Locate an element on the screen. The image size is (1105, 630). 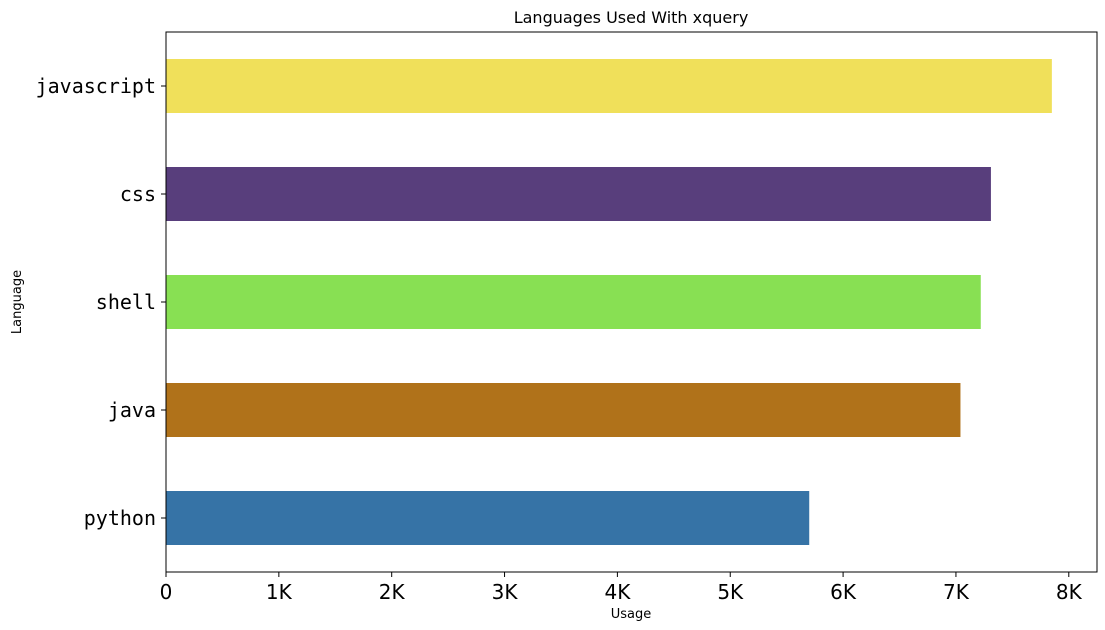
y-tick-label: shell is located at coordinates (126, 302).